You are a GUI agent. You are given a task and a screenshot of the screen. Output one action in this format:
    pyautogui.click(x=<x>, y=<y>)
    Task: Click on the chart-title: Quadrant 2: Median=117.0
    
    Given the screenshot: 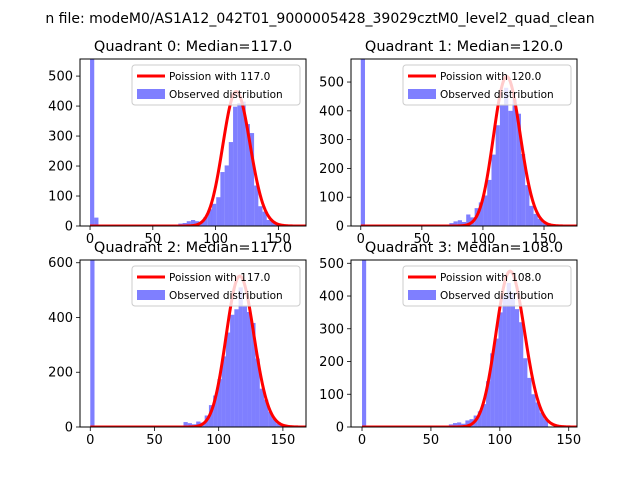 What is the action you would take?
    pyautogui.click(x=193, y=248)
    